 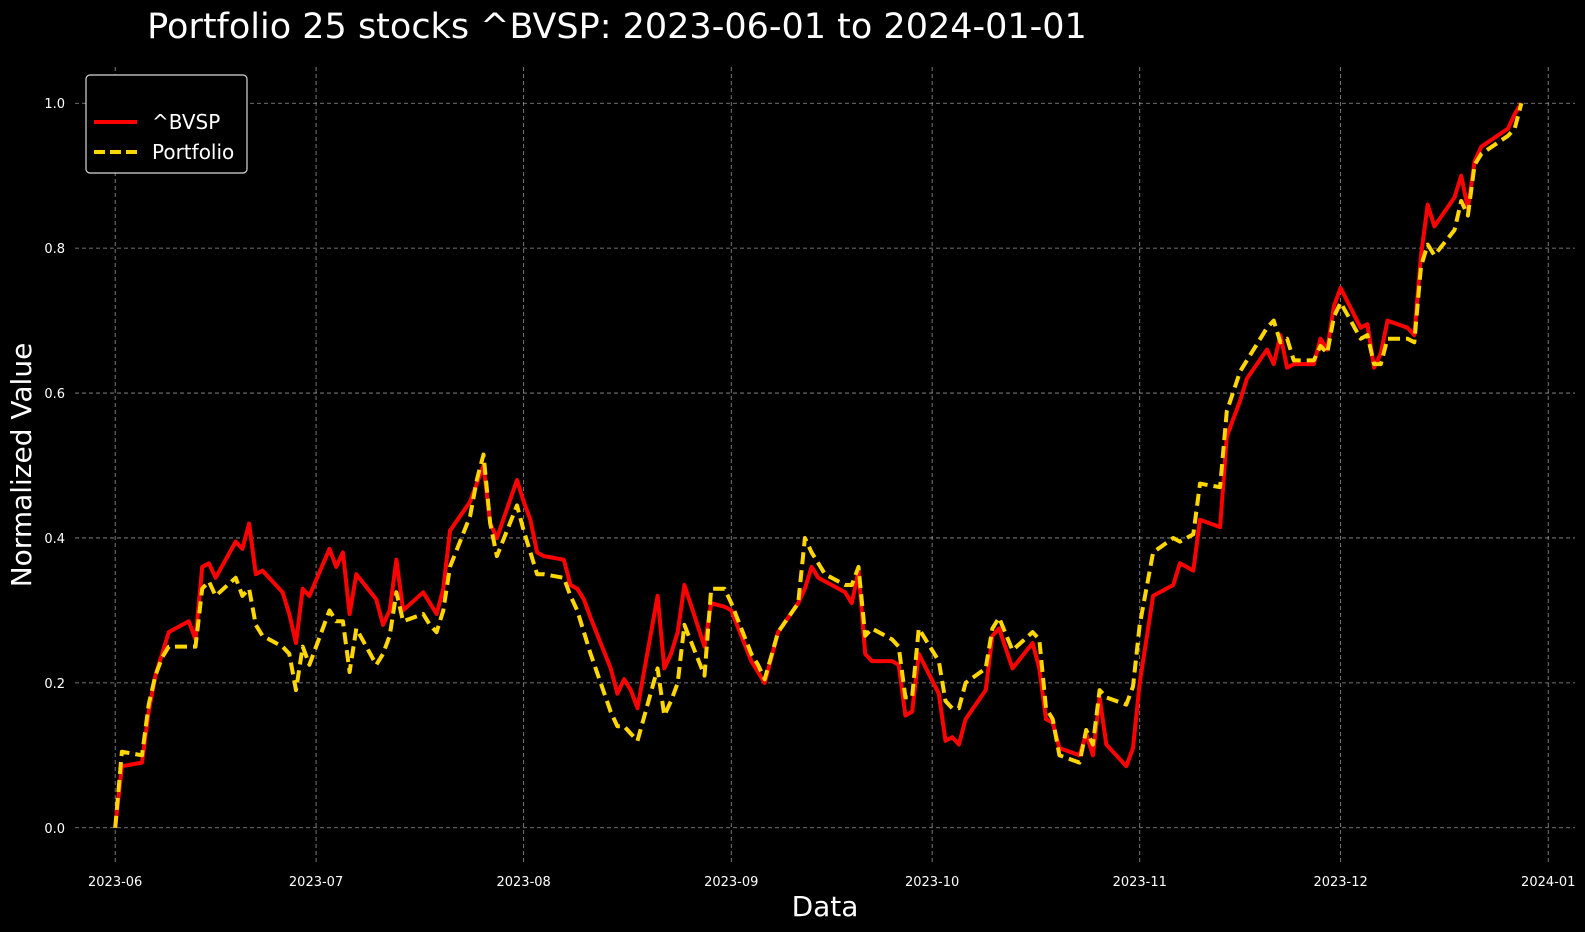 I want to click on x-tick-label: 2023-12, so click(x=1340, y=882).